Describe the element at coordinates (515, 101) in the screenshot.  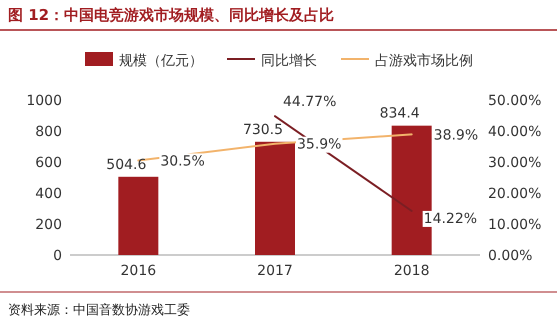
I see `y2-tick-label: 50.00%` at that location.